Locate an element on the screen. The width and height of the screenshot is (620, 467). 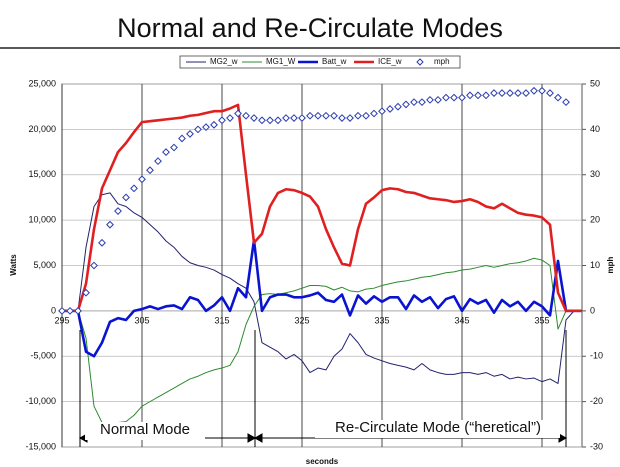
y2-tick-label: -10 is located at coordinates (596, 356).